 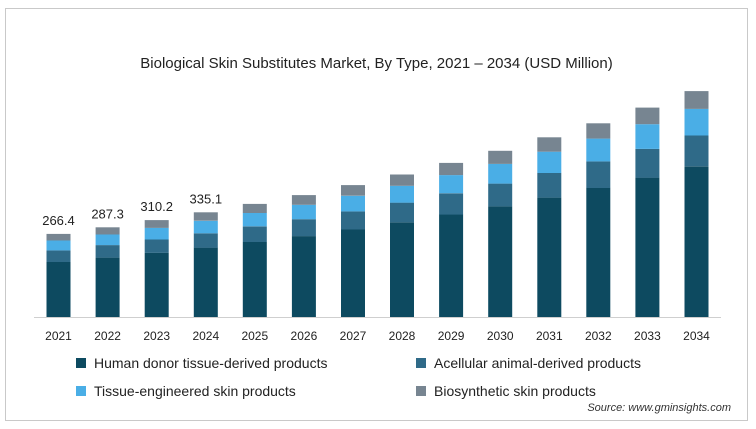 What do you see at coordinates (195, 391) in the screenshot?
I see `legend-label-tissue-engineered: Tissue-engineered skin products` at bounding box center [195, 391].